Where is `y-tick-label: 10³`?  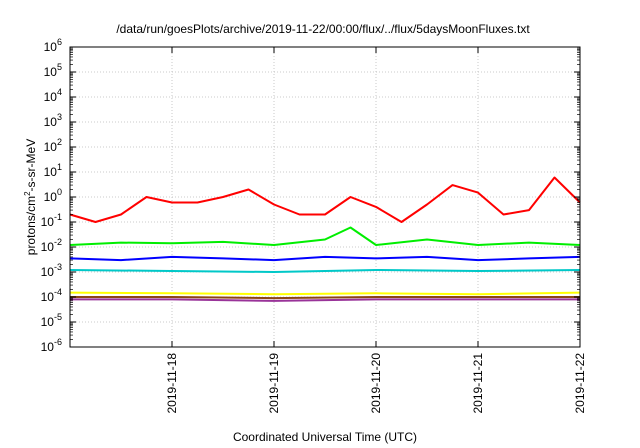
y-tick-label: 10³ is located at coordinates (53, 120).